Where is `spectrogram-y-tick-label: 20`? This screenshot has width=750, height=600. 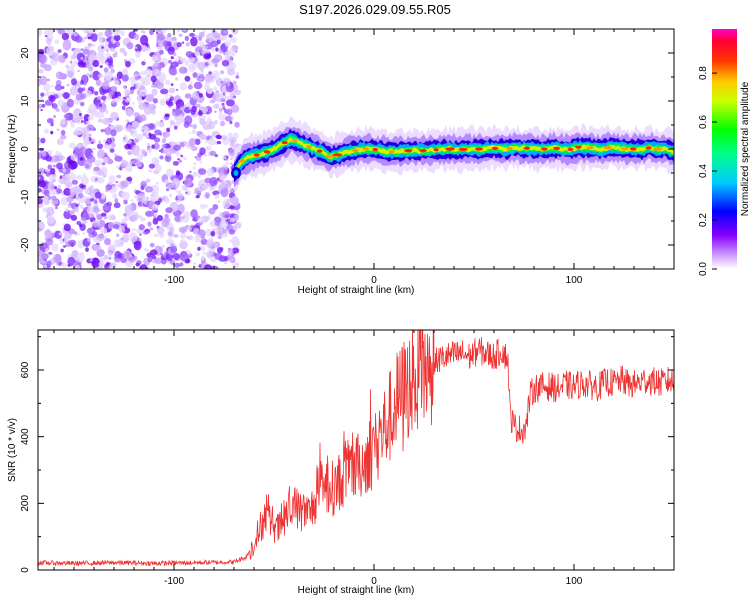
spectrogram-y-tick-label: 20 is located at coordinates (25, 53).